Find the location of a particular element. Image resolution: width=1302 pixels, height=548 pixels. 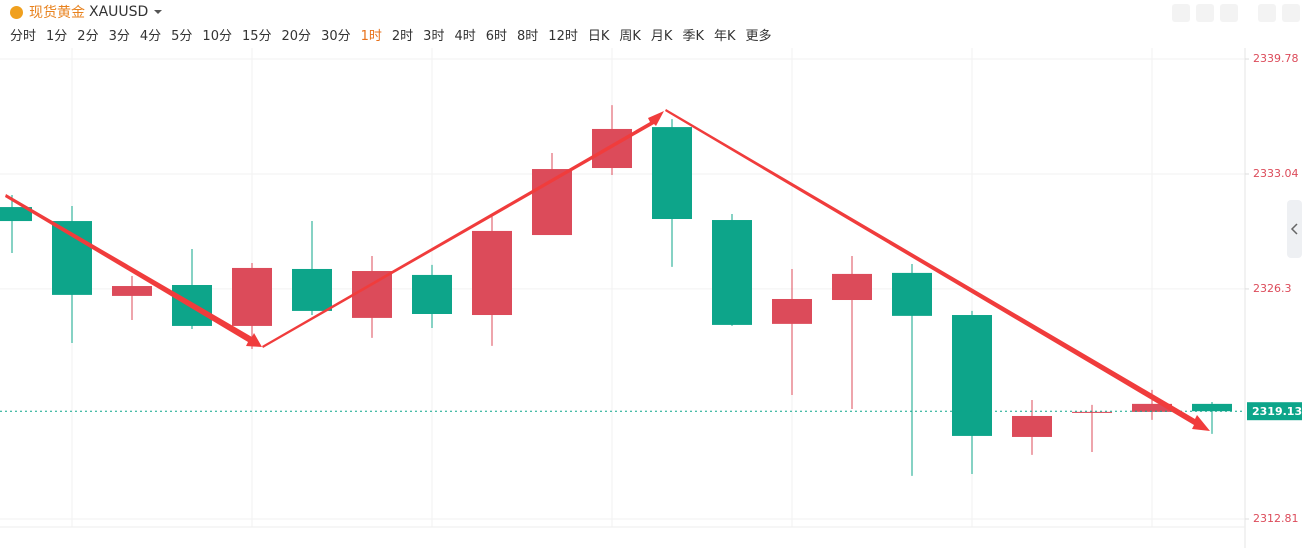

close-button is located at coordinates (1291, 13).